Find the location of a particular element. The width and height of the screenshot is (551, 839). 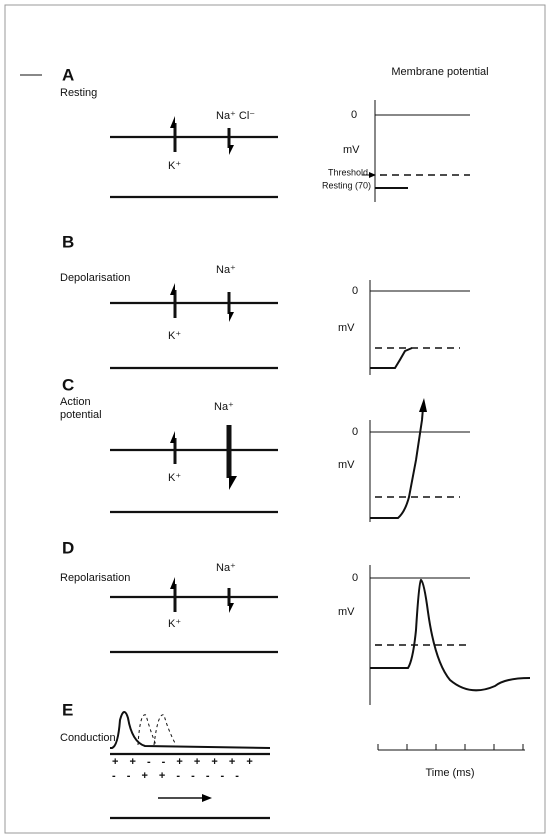

time-label: Time (ms) is located at coordinates (449, 773).